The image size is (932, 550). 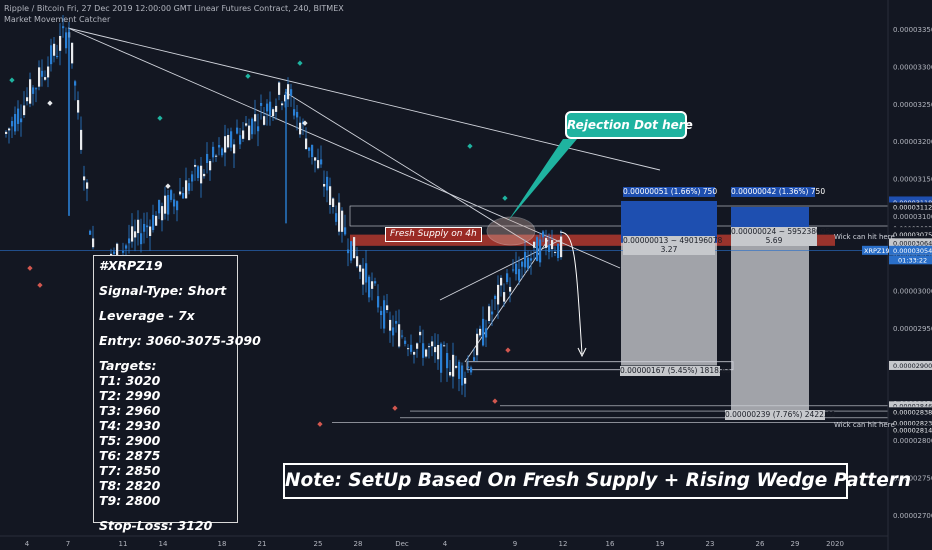 What do you see at coordinates (912, 207) in the screenshot?
I see `price-marker: 0.00003112` at bounding box center [912, 207].